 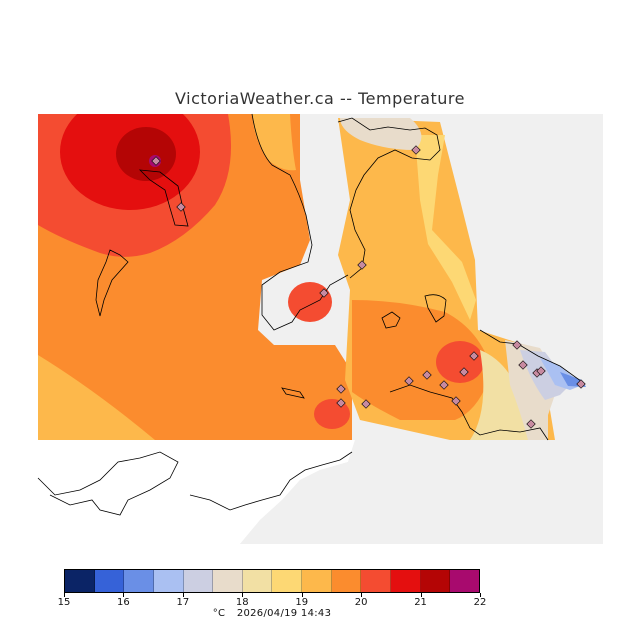 I want to click on coastline-olympic, so click(x=108, y=483).